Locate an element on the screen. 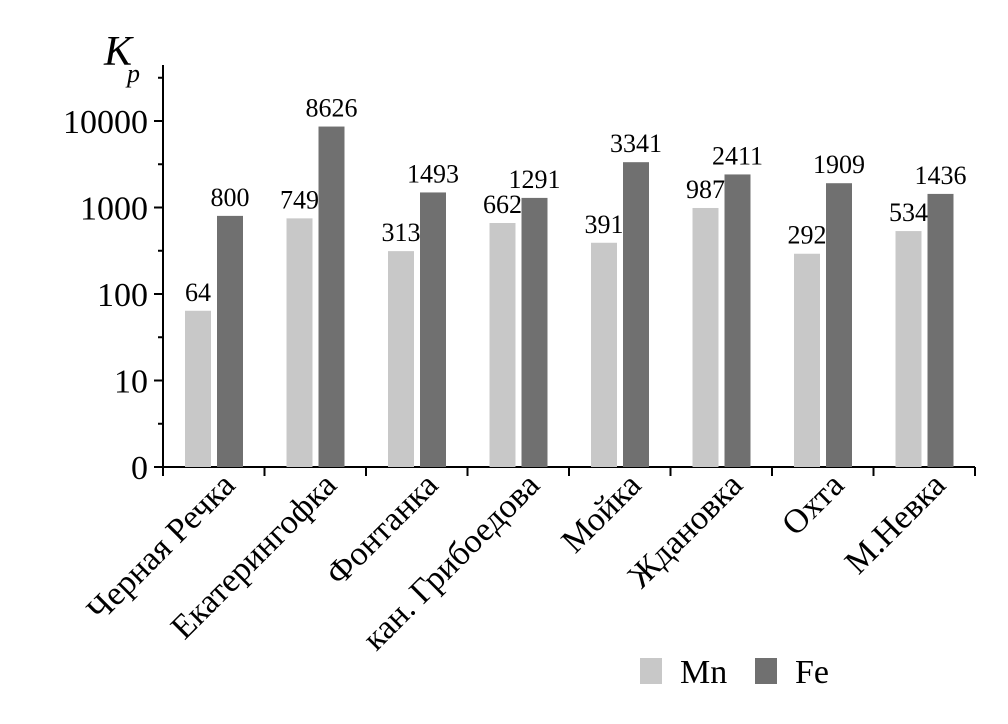 This screenshot has height=724, width=1008. y-tick-label: 10 is located at coordinates (131, 382).